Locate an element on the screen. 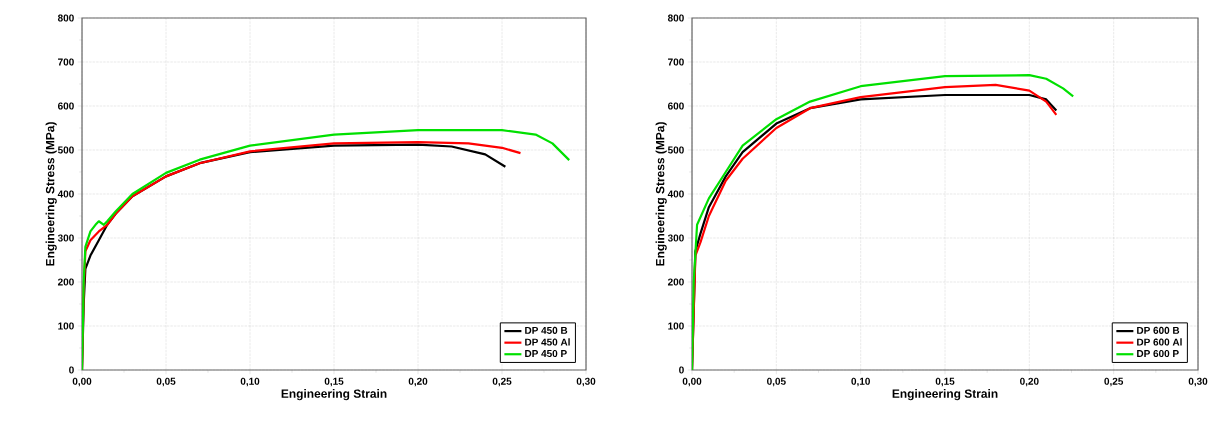 The image size is (1215, 433). legend-label: DP 600 P is located at coordinates (1158, 354).